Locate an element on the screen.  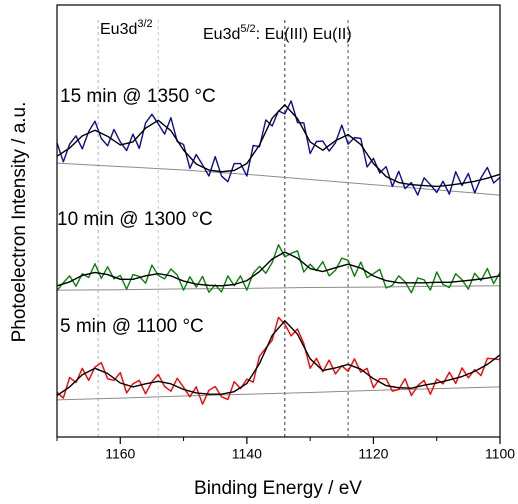
annotation: Eu3d3/2 is located at coordinates (126, 28).